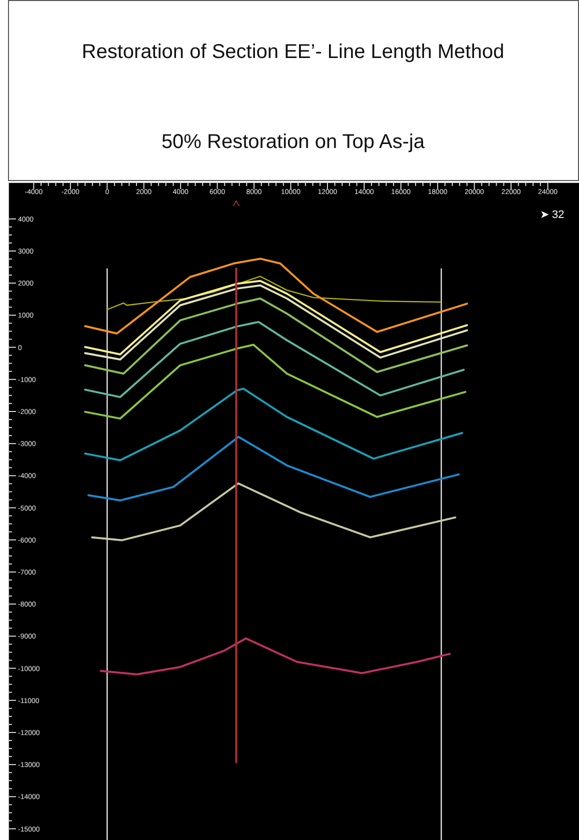 Image resolution: width=579 pixels, height=840 pixels. Describe the element at coordinates (293, 52) in the screenshot. I see `chart-title: Restoration of Section EE’- Line Length Method` at that location.